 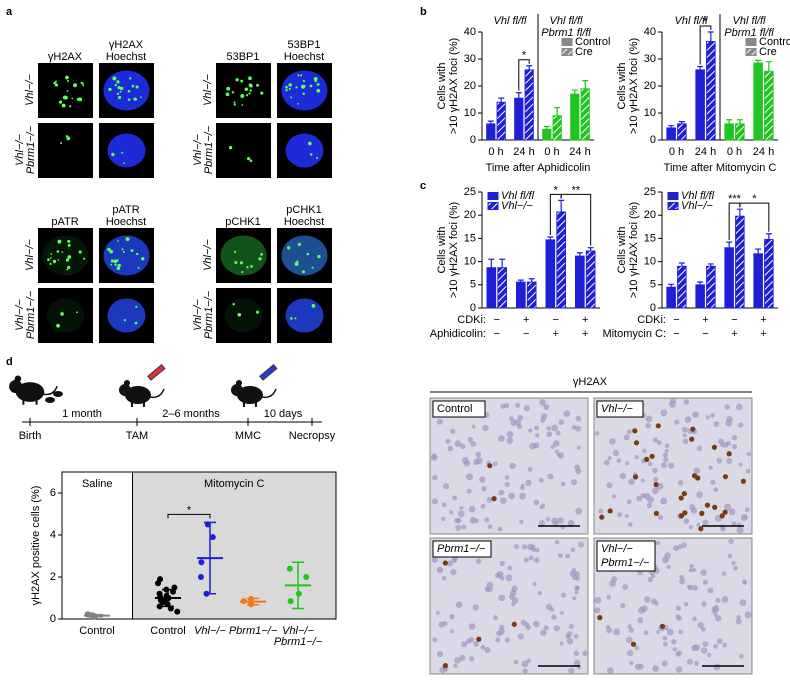 What do you see at coordinates (749, 33) in the screenshot?
I see `group-label: Pbrm1 fl/fl` at bounding box center [749, 33].